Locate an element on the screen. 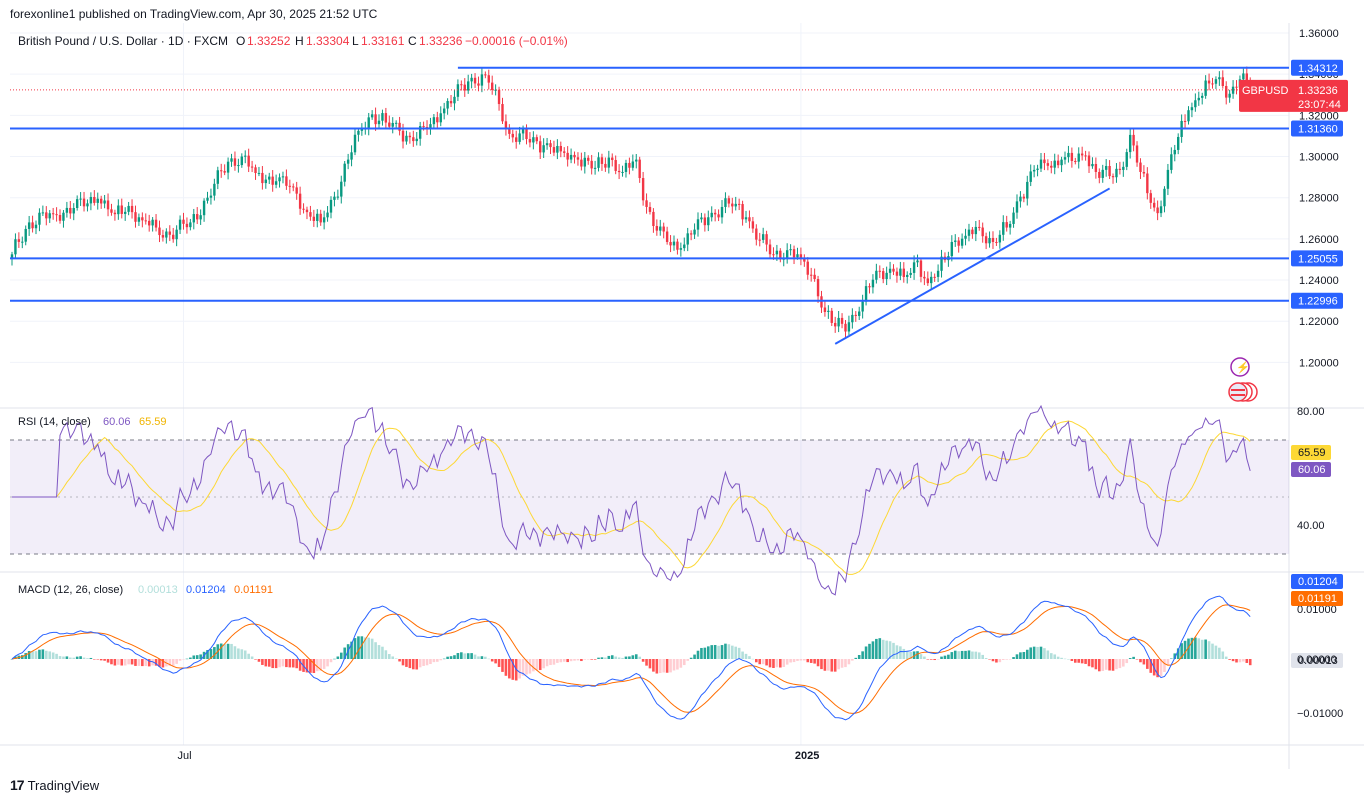  level-badge-text: 1.22996 is located at coordinates (1318, 302).